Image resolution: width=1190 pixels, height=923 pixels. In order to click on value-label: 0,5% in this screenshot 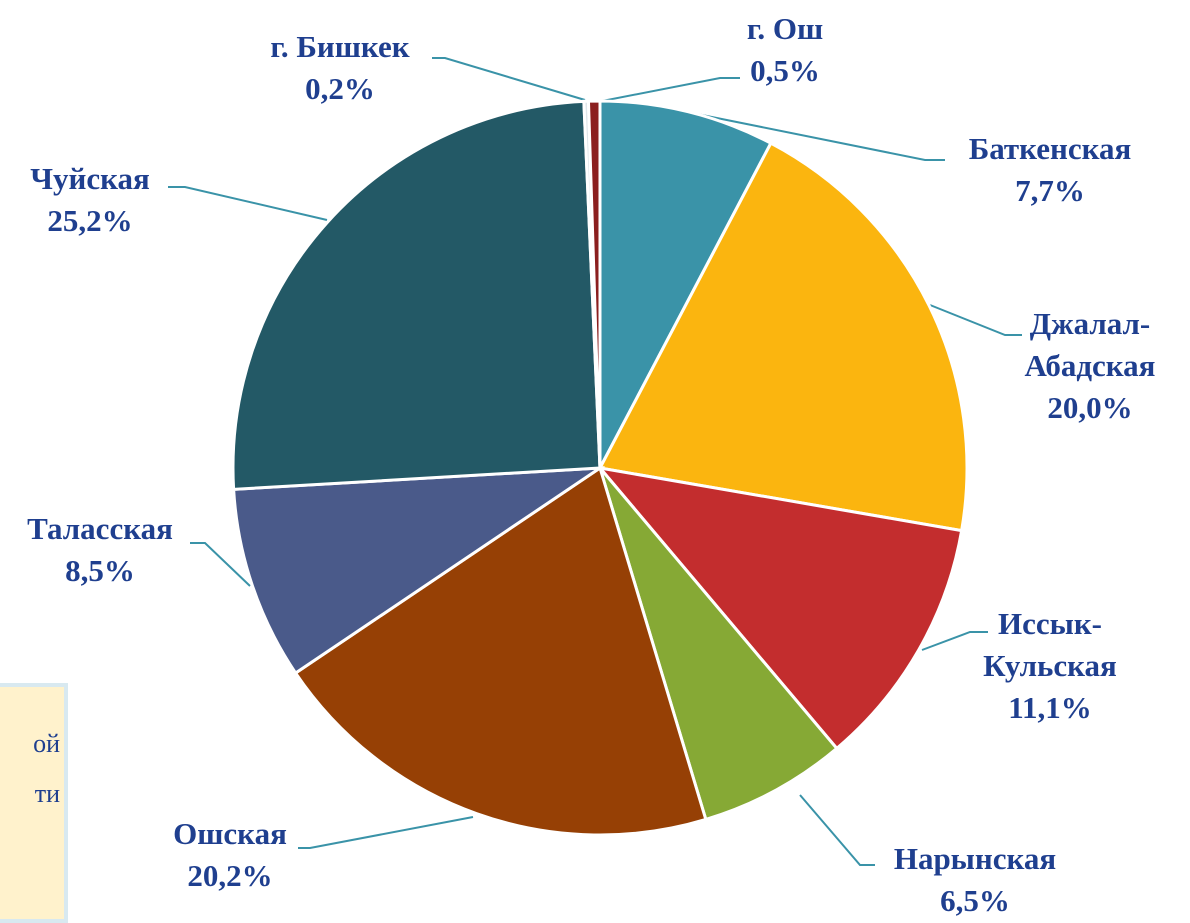, I will do `click(785, 70)`.